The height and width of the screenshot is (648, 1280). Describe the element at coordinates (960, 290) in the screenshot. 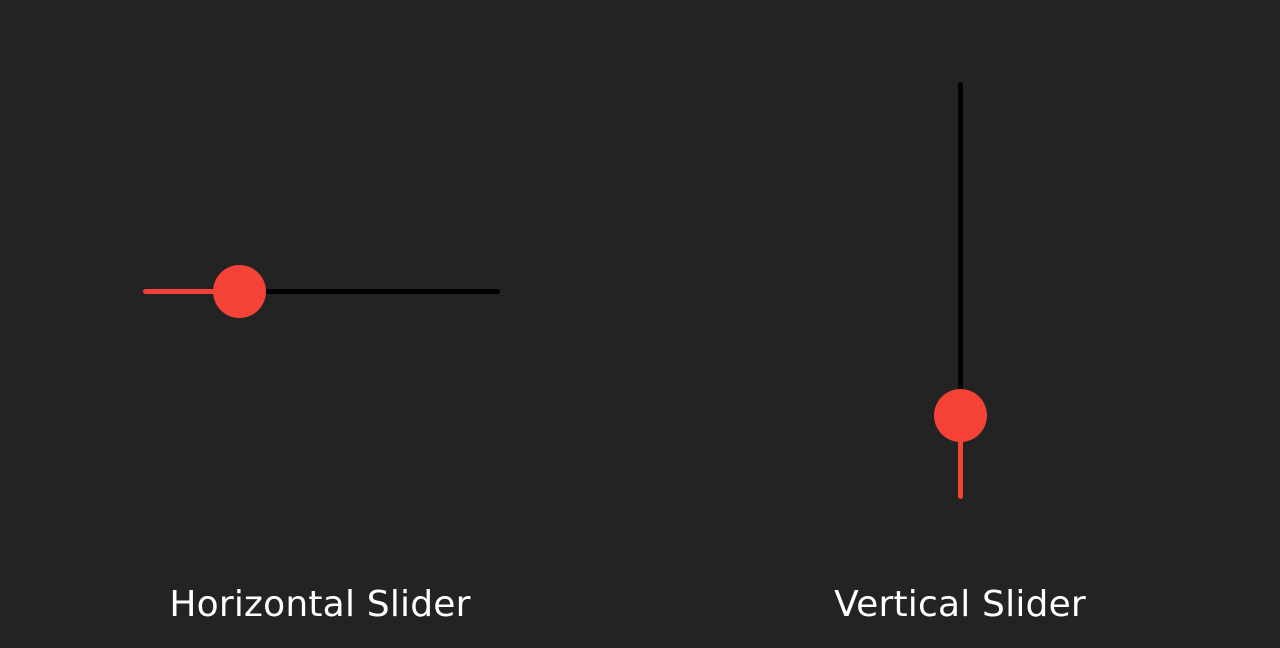

I see `vertical-slider-track` at that location.